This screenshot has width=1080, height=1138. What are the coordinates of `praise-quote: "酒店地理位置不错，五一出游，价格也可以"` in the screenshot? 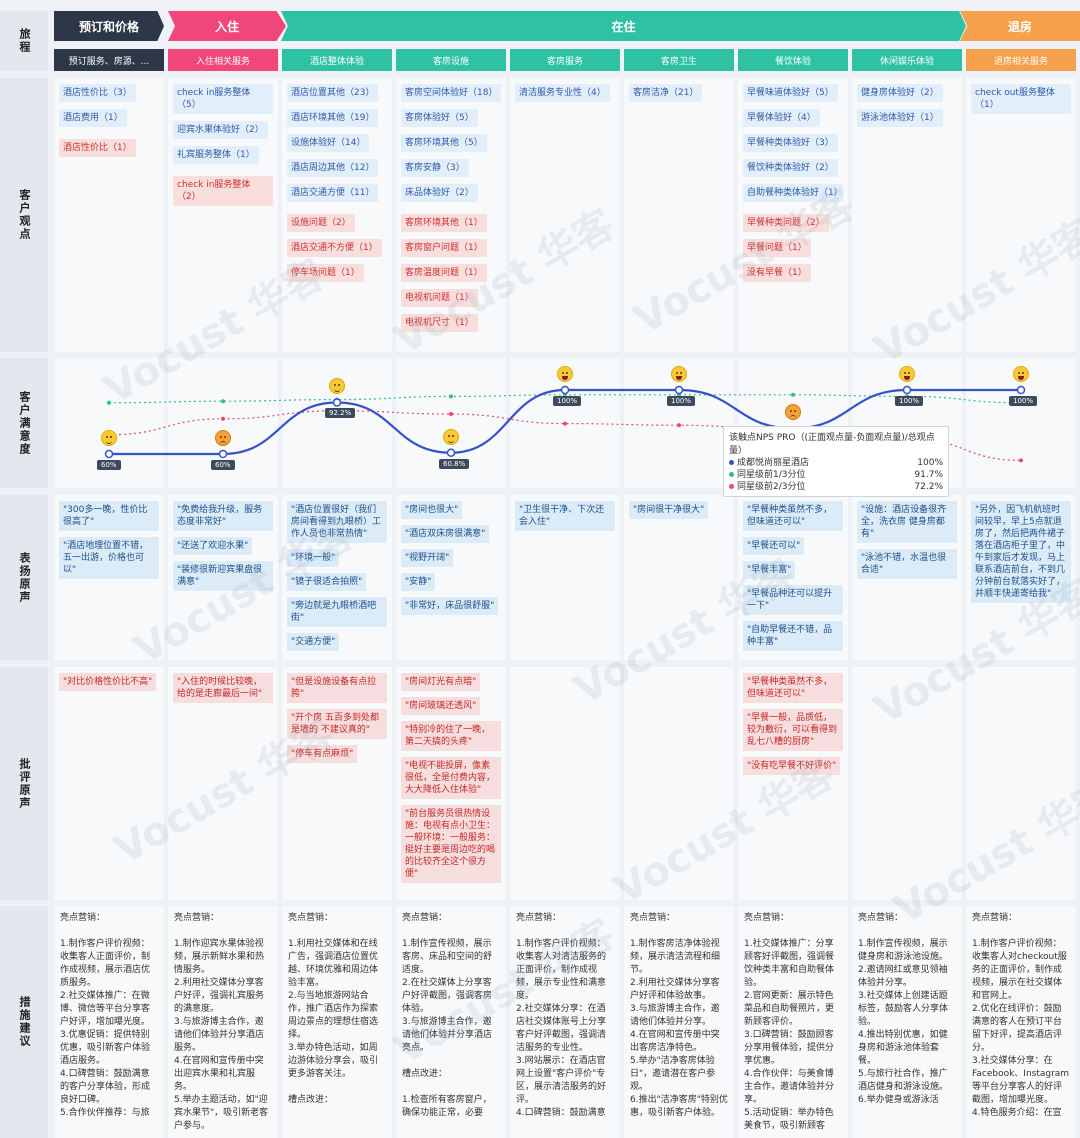 It's located at (109, 558).